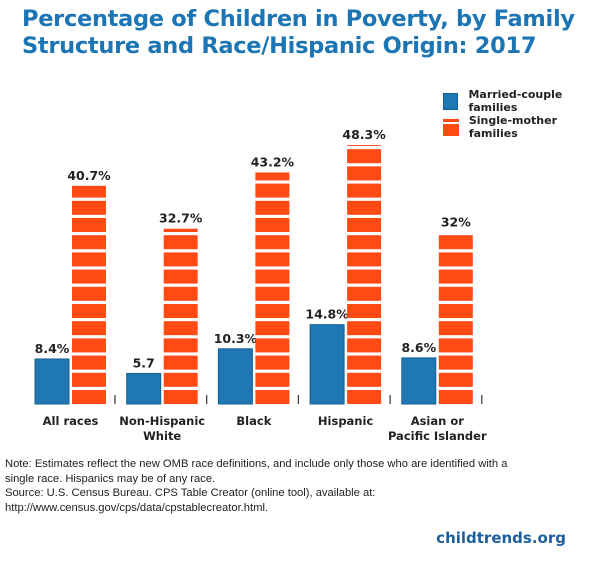 The image size is (600, 562). Describe the element at coordinates (162, 421) in the screenshot. I see `category-label: Non-Hispanic` at that location.